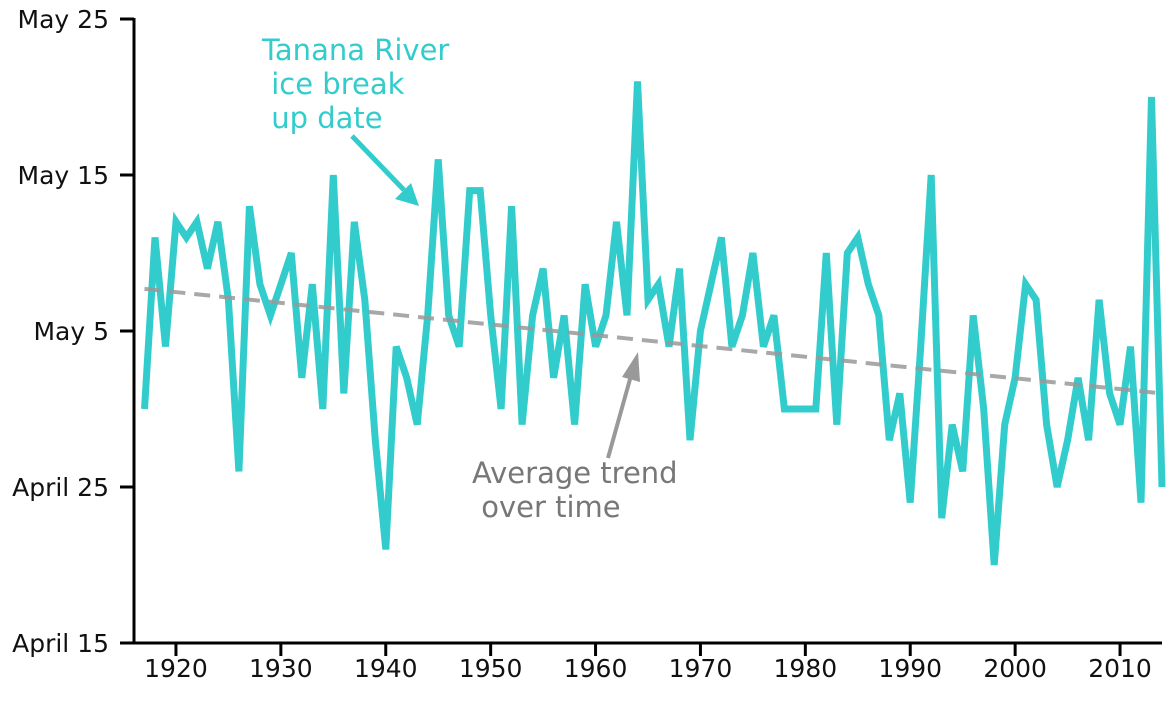  Describe the element at coordinates (491, 668) in the screenshot. I see `x-tick-label: 1950` at that location.